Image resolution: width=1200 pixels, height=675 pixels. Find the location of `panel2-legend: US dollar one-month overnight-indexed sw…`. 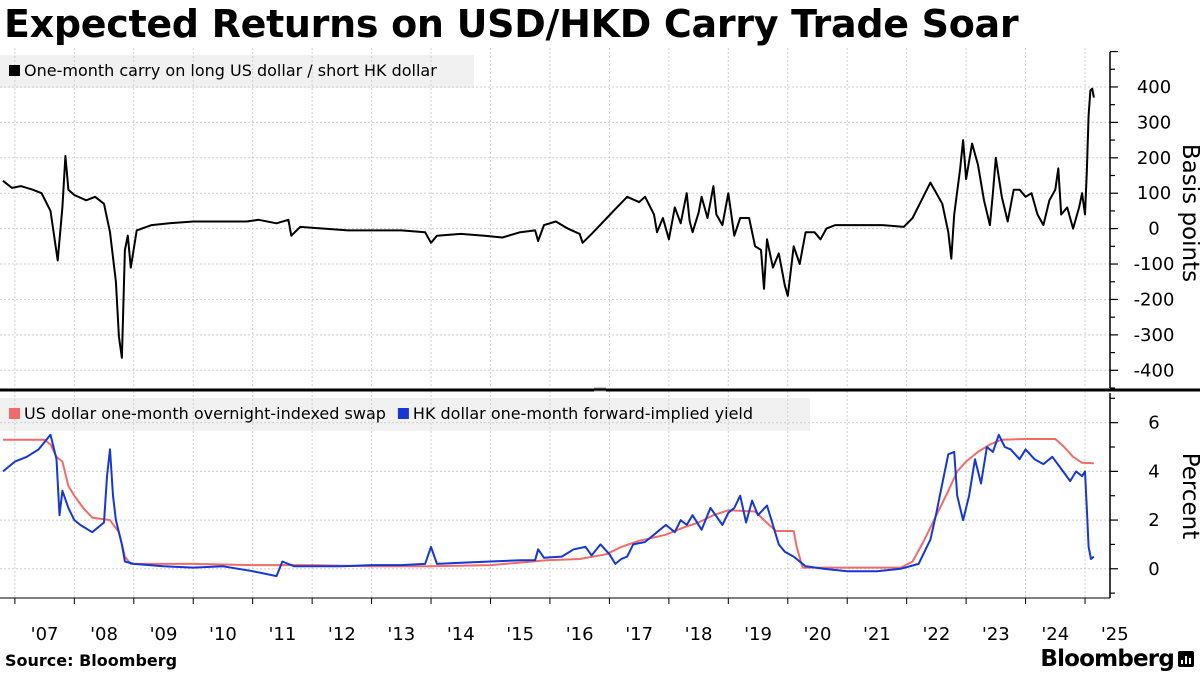

panel2-legend: US dollar one-month overnight-indexed sw… is located at coordinates (381, 413).